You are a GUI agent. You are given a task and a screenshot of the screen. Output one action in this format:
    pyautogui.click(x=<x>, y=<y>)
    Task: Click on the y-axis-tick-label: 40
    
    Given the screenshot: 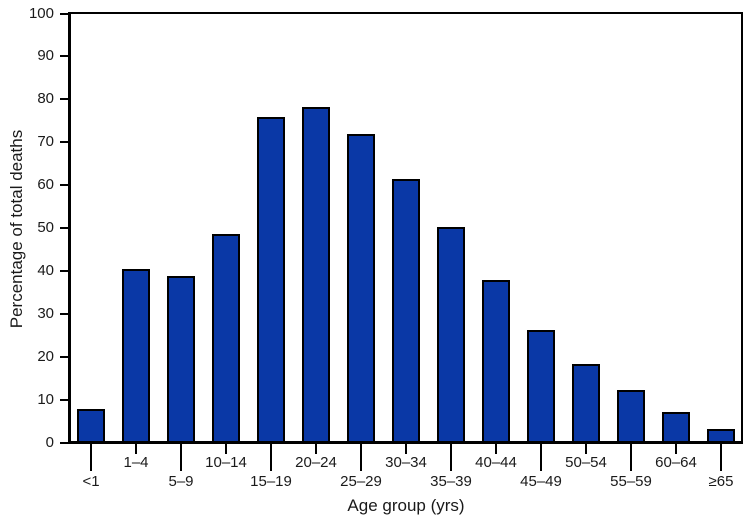 What is the action you would take?
    pyautogui.click(x=45, y=271)
    